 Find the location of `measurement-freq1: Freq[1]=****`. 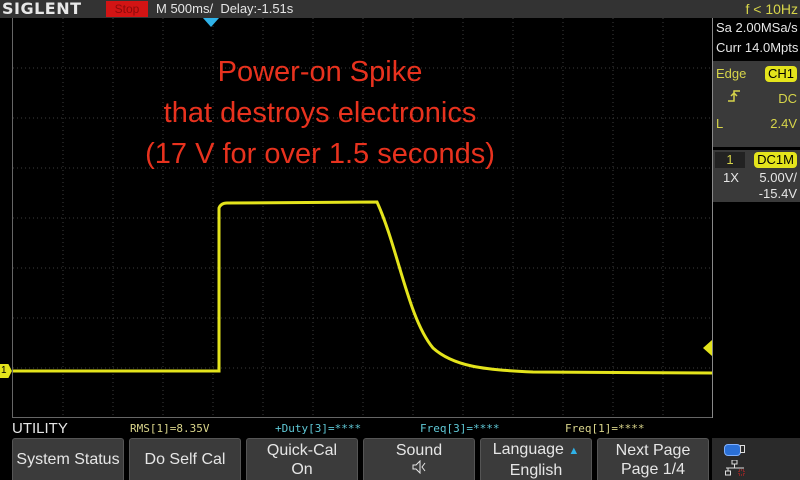

measurement-freq1: Freq[1]=**** is located at coordinates (605, 428).